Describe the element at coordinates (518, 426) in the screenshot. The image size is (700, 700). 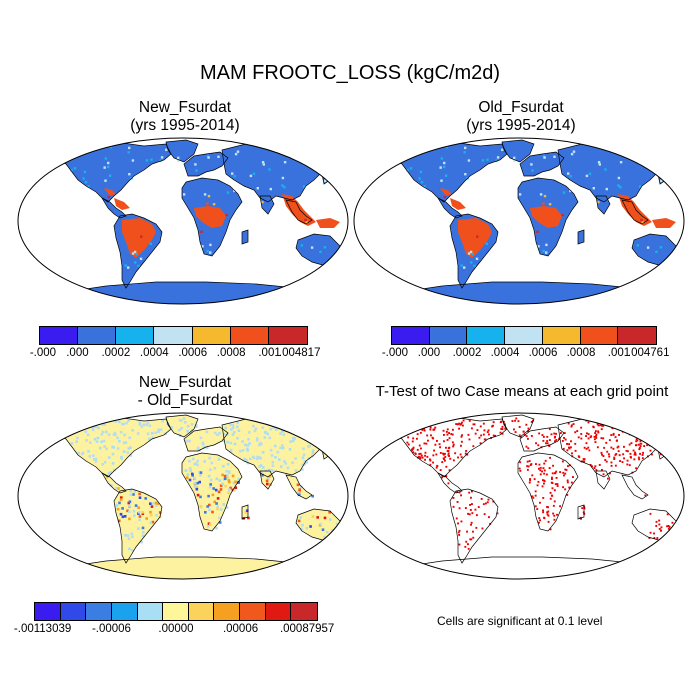
I see `coastline-greenland` at that location.